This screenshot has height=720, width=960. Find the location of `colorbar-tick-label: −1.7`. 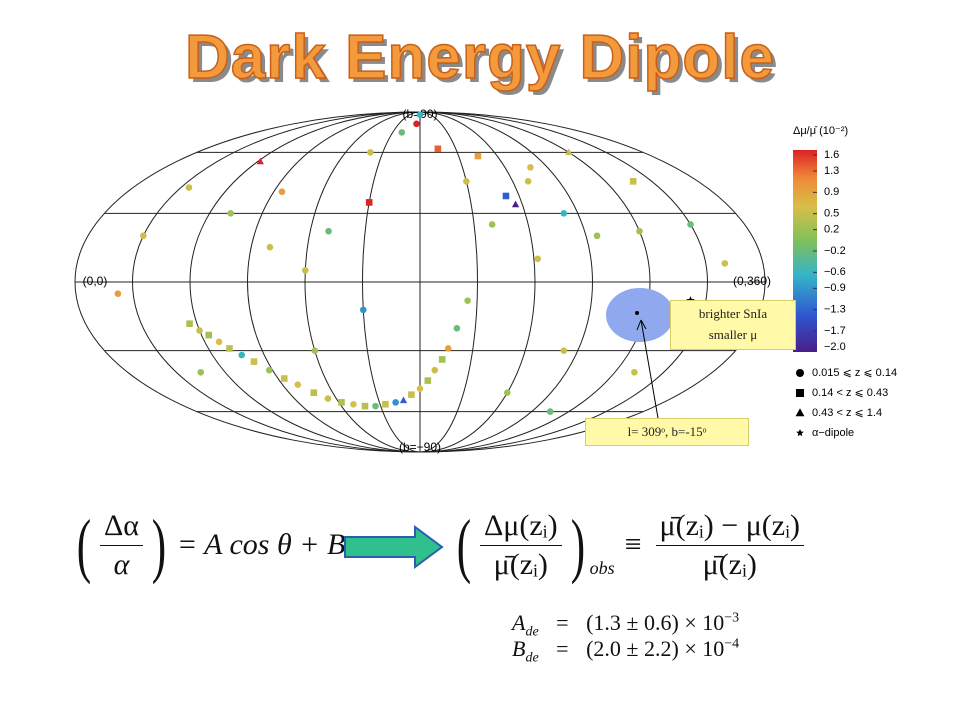

colorbar-tick-label: −1.7 is located at coordinates (835, 331).